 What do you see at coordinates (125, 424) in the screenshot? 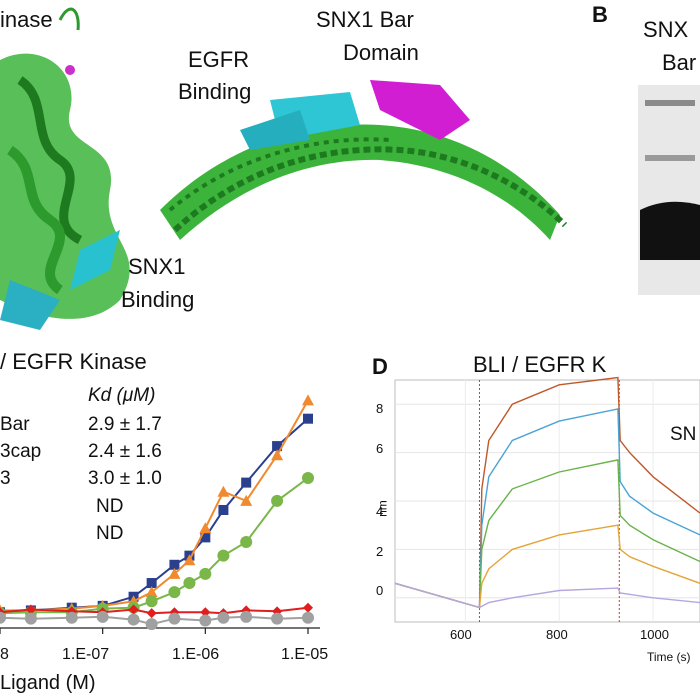
I see `kd-row-1-value: 2.9 ± 1.7` at bounding box center [125, 424].